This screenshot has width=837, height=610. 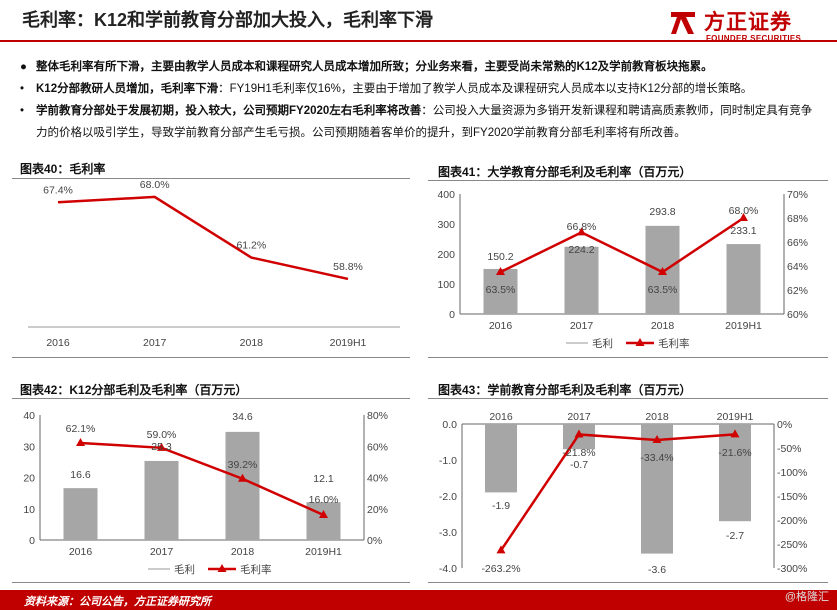 I want to click on y2-tick-label: 80%, so click(x=377, y=416).